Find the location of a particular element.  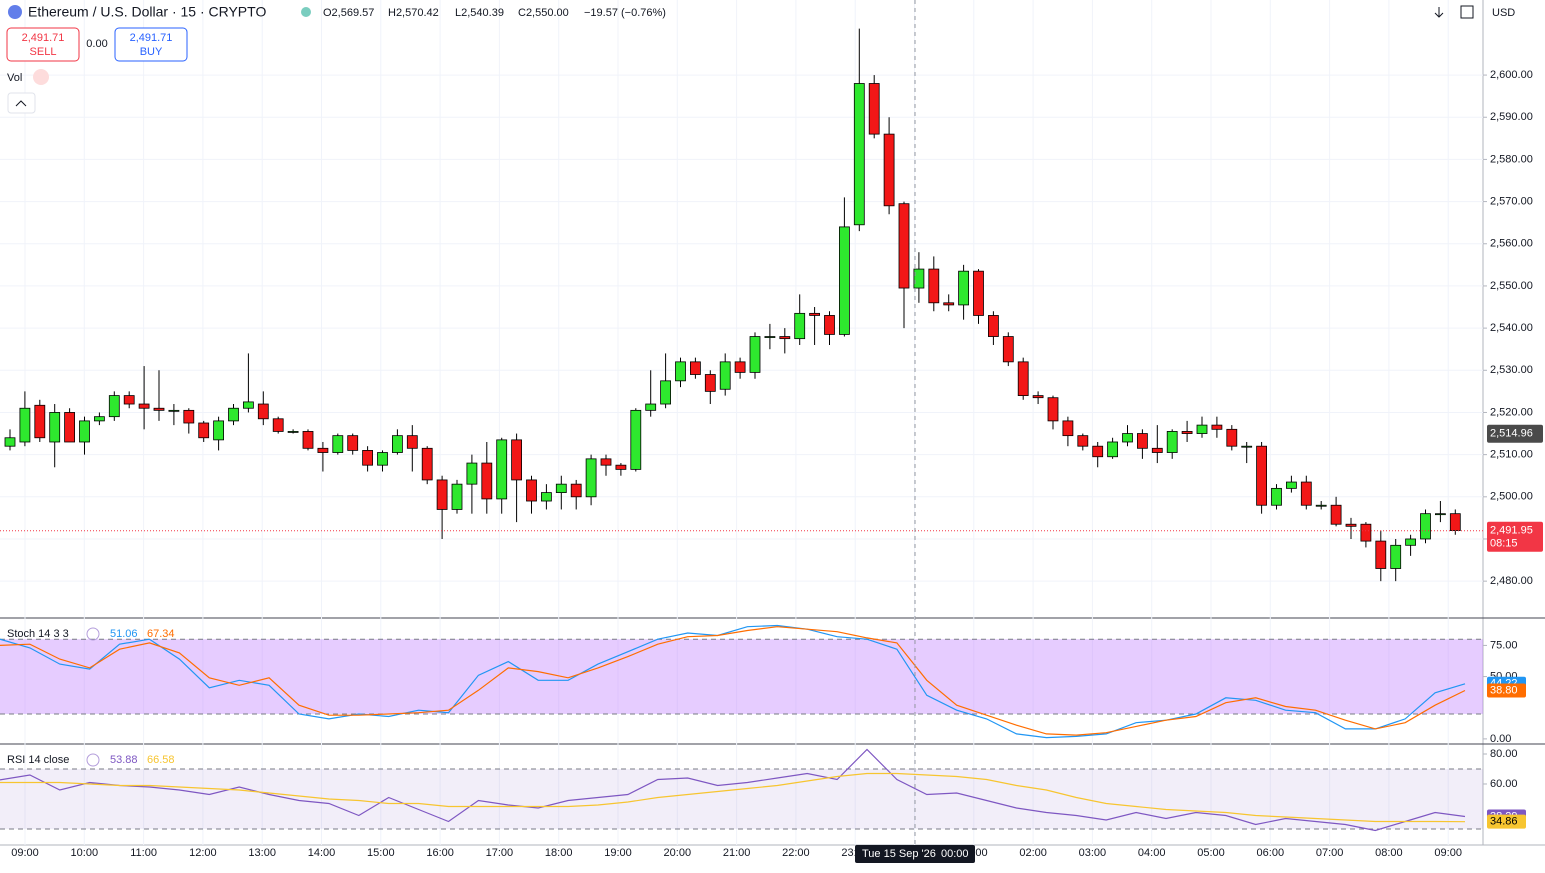

crosshair-time-box is located at coordinates (915, 854).